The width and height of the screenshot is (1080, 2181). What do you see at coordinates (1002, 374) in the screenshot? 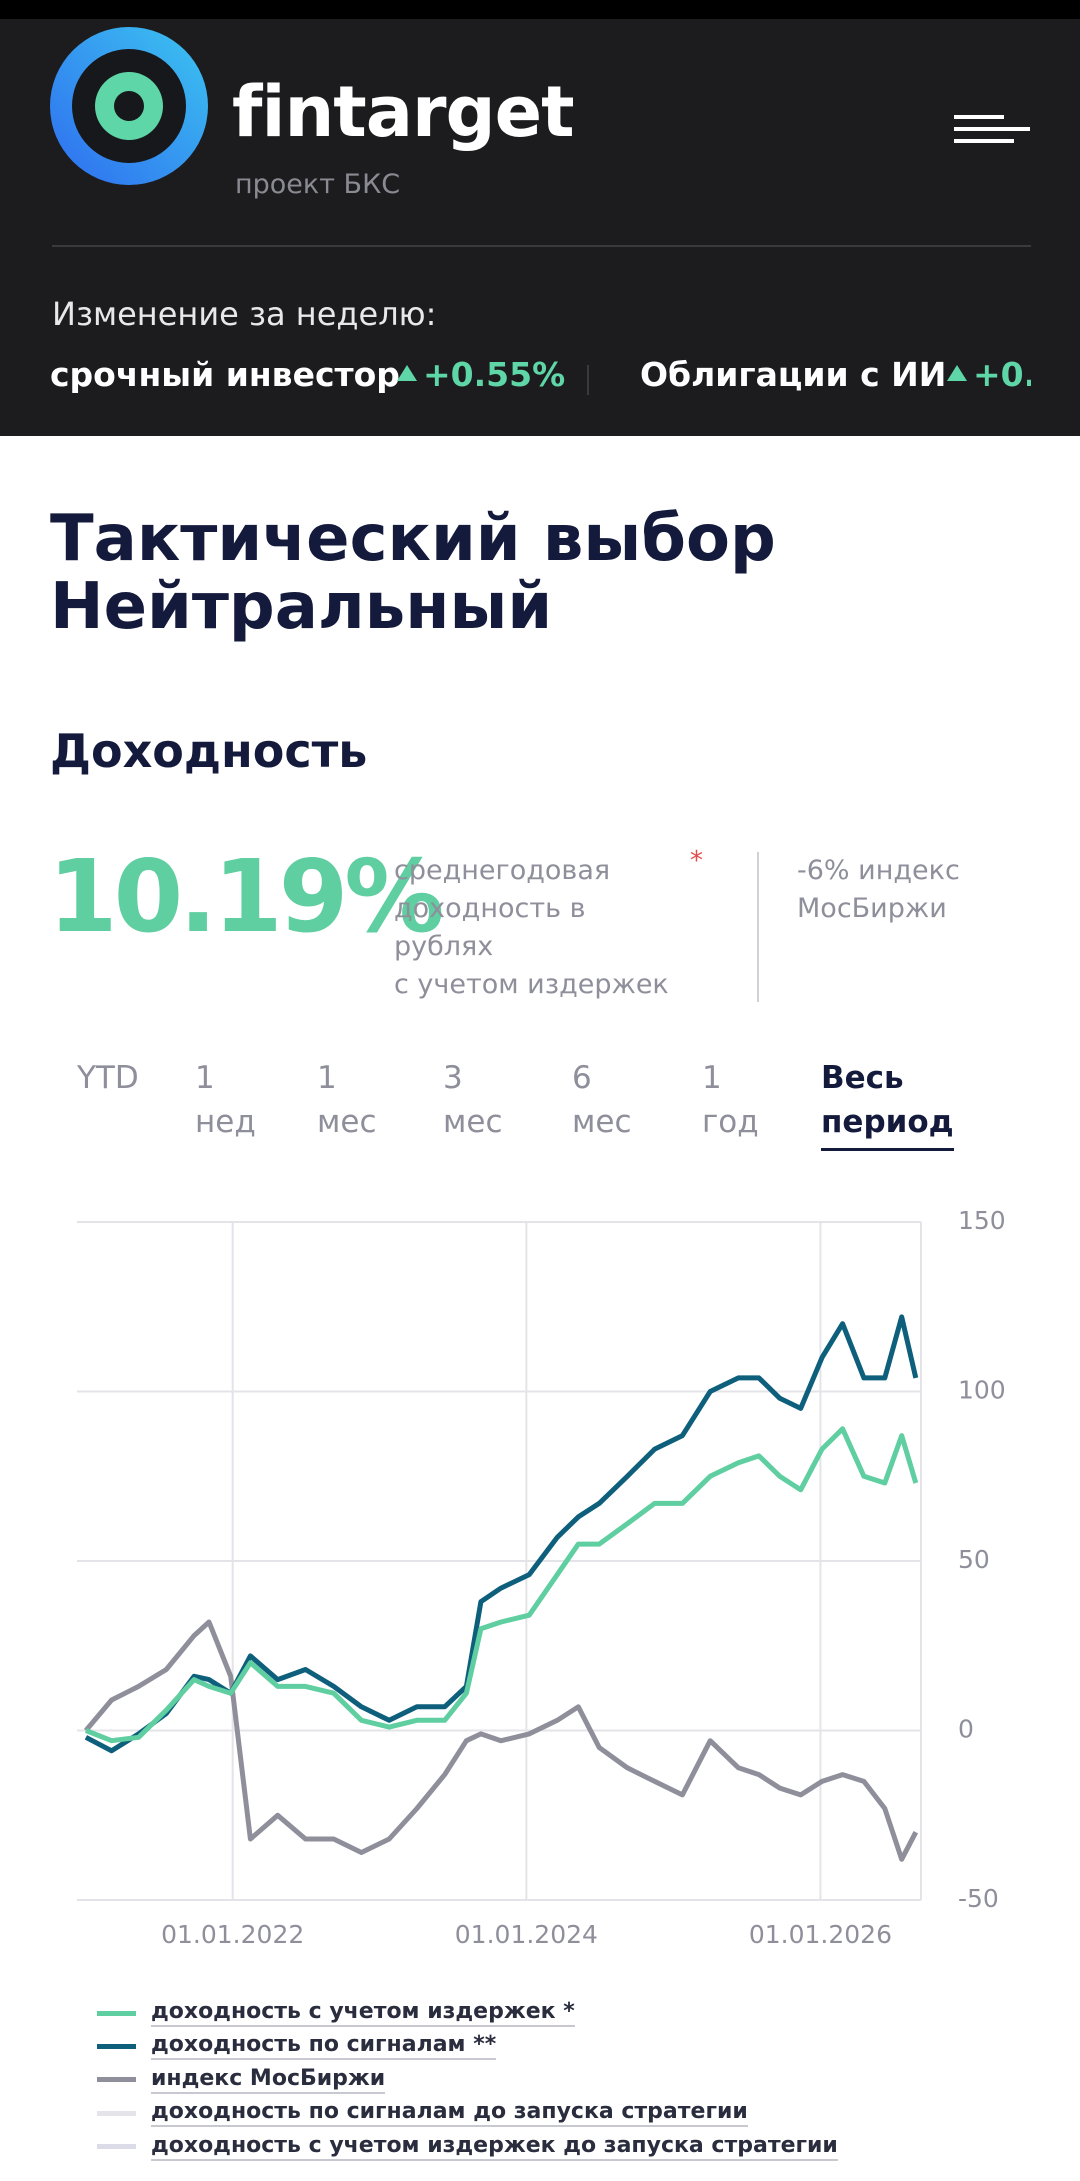
I see `ticker-change: +0.4` at bounding box center [1002, 374].